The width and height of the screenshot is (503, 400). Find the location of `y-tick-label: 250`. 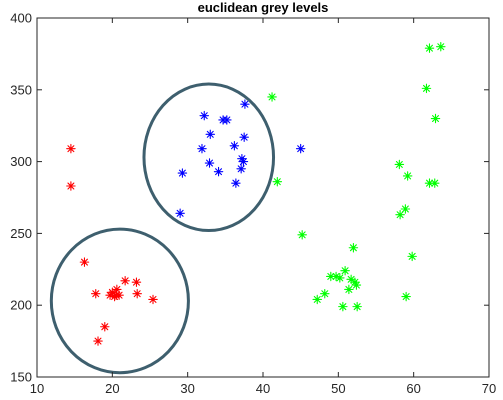

y-tick-label: 250 is located at coordinates (21, 233).